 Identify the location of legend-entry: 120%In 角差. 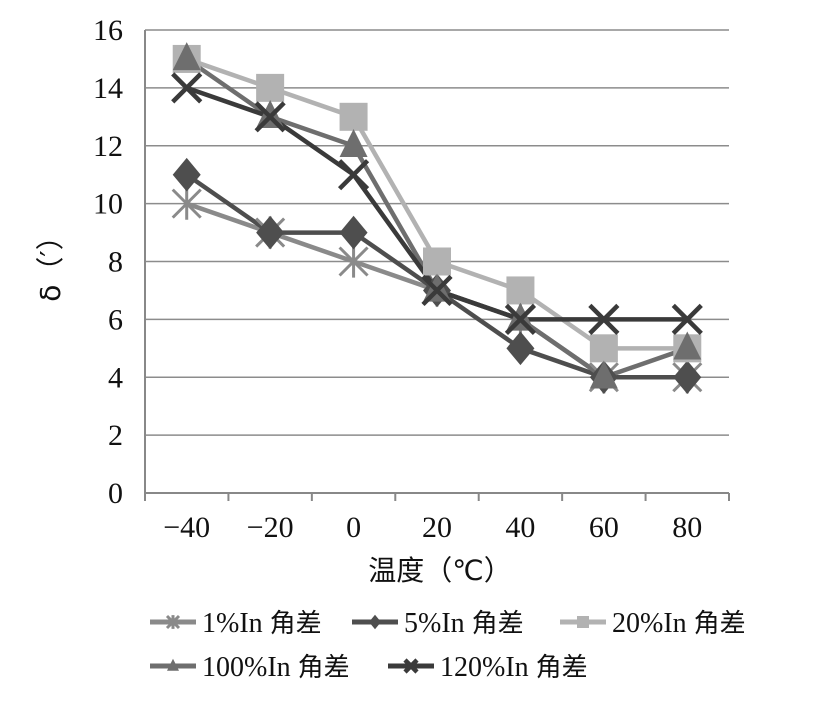
(514, 667).